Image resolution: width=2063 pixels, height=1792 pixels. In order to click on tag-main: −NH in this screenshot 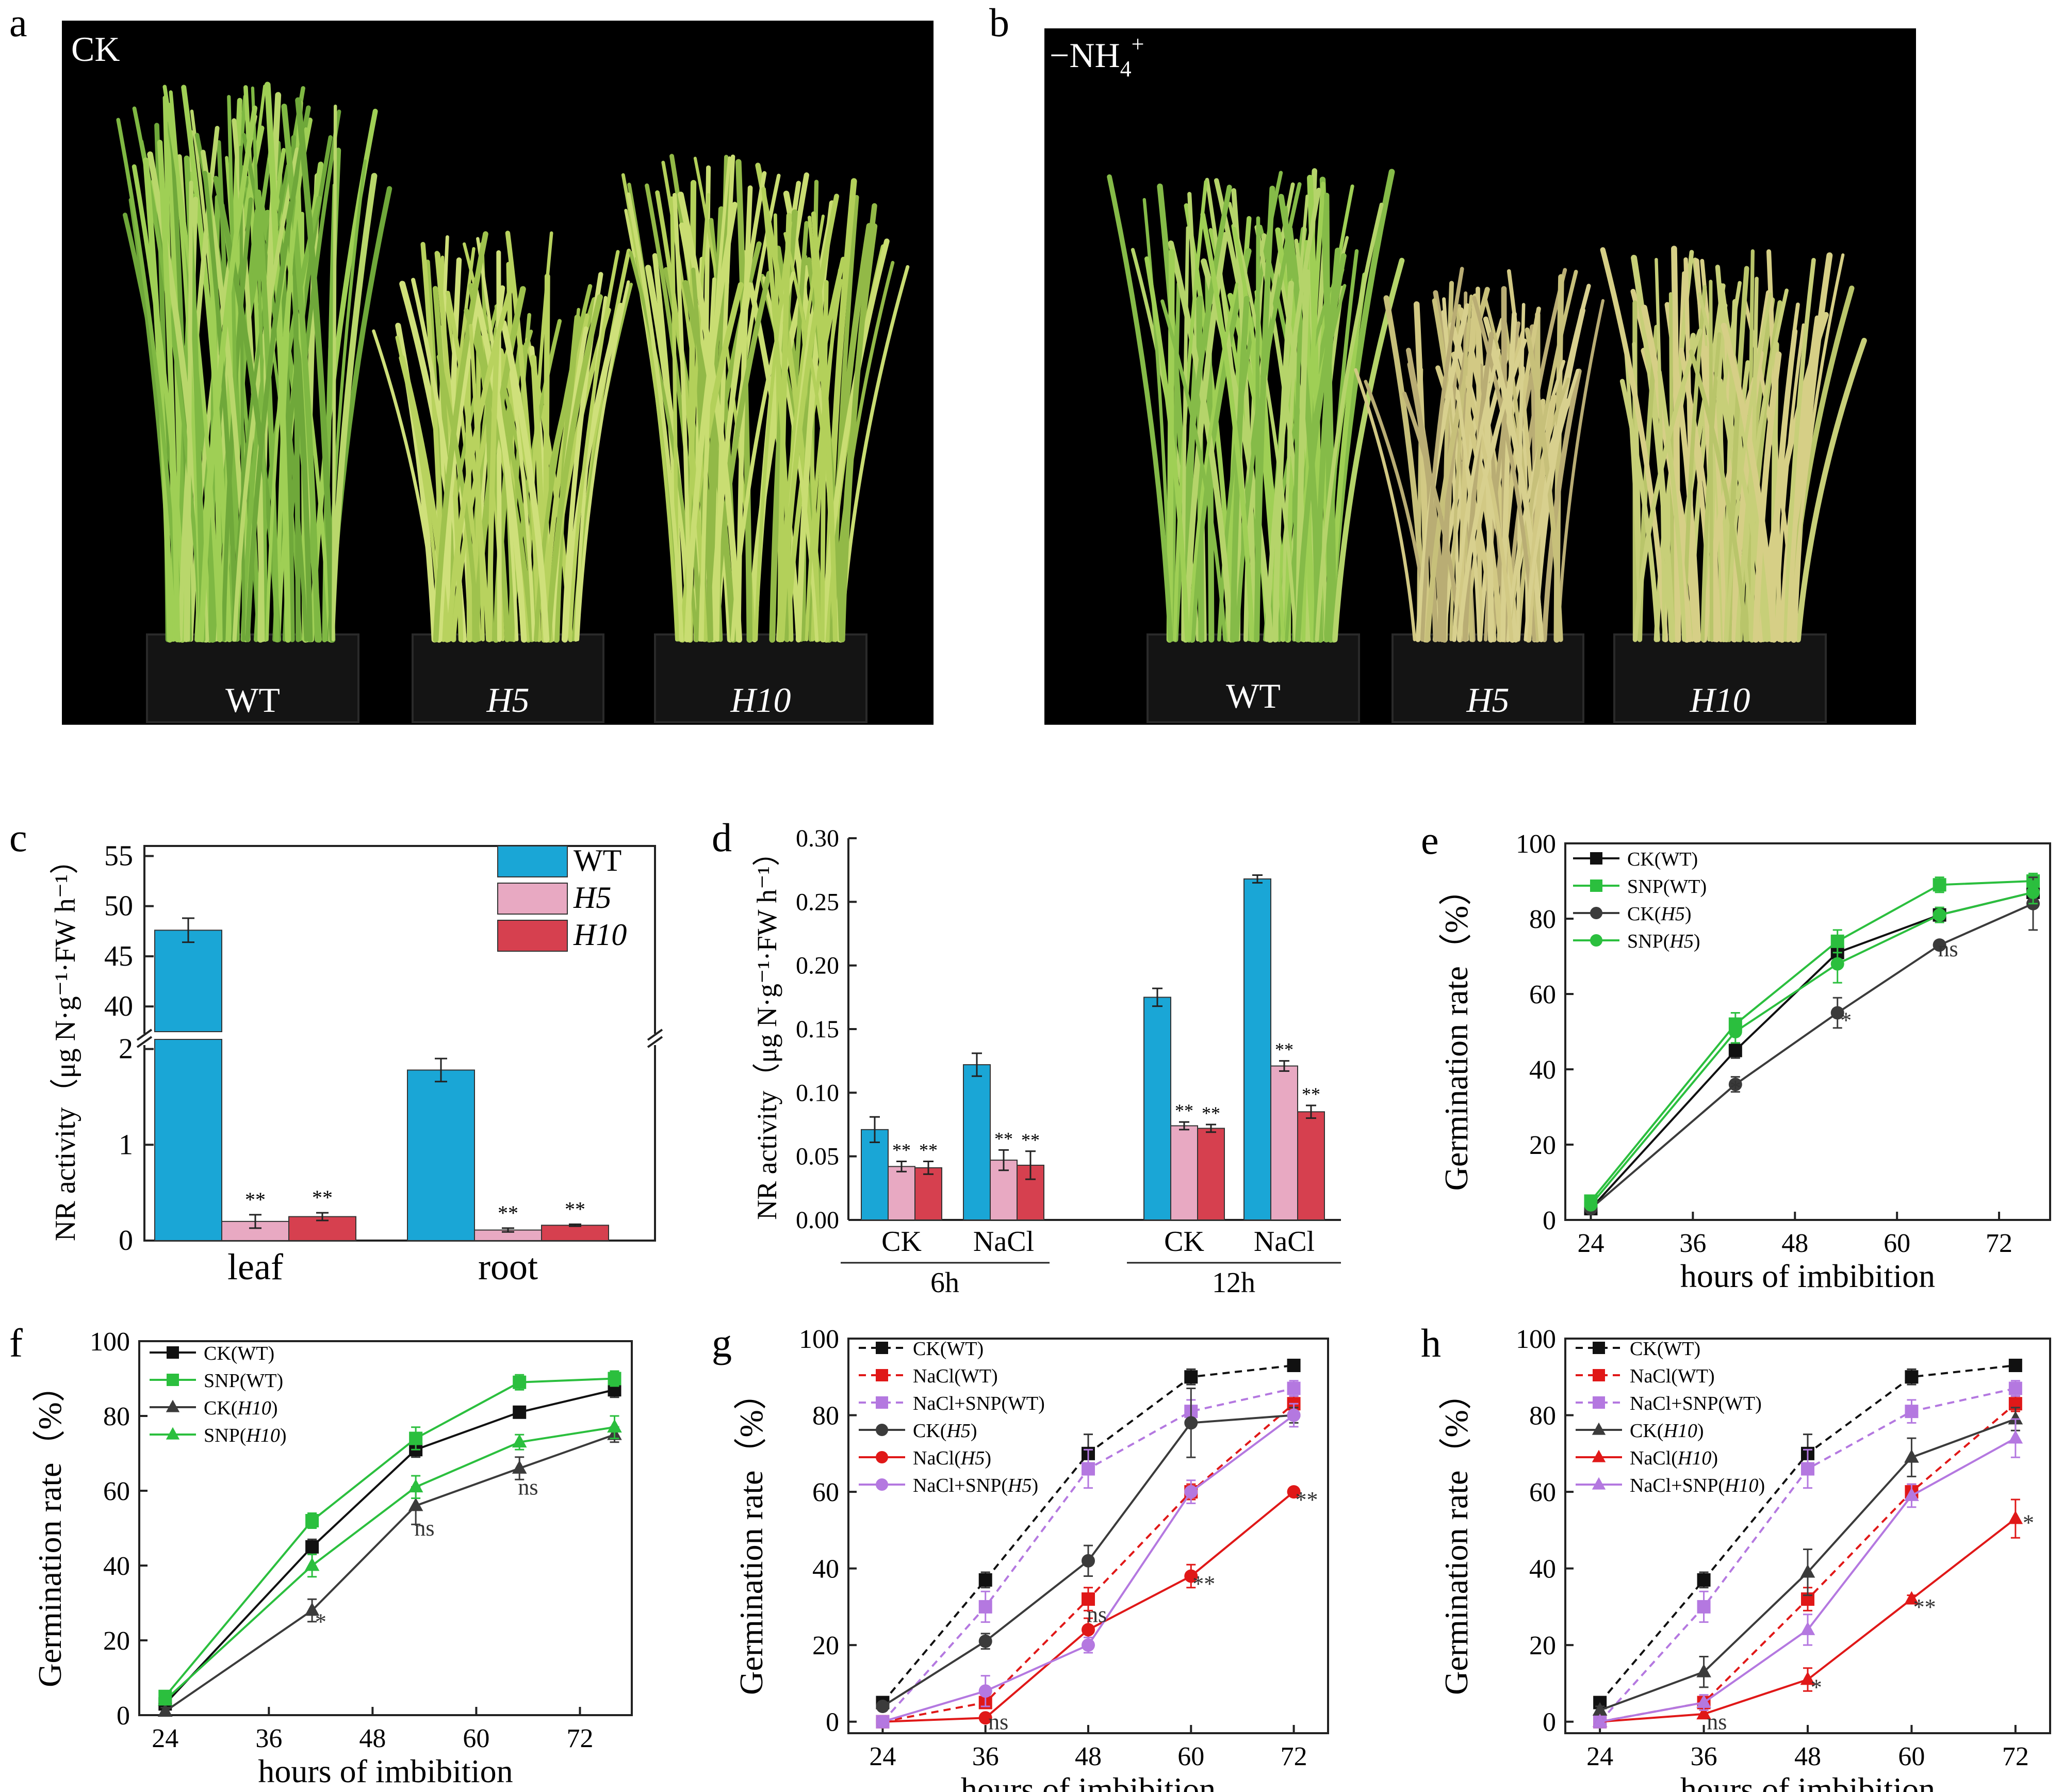, I will do `click(1085, 55)`.